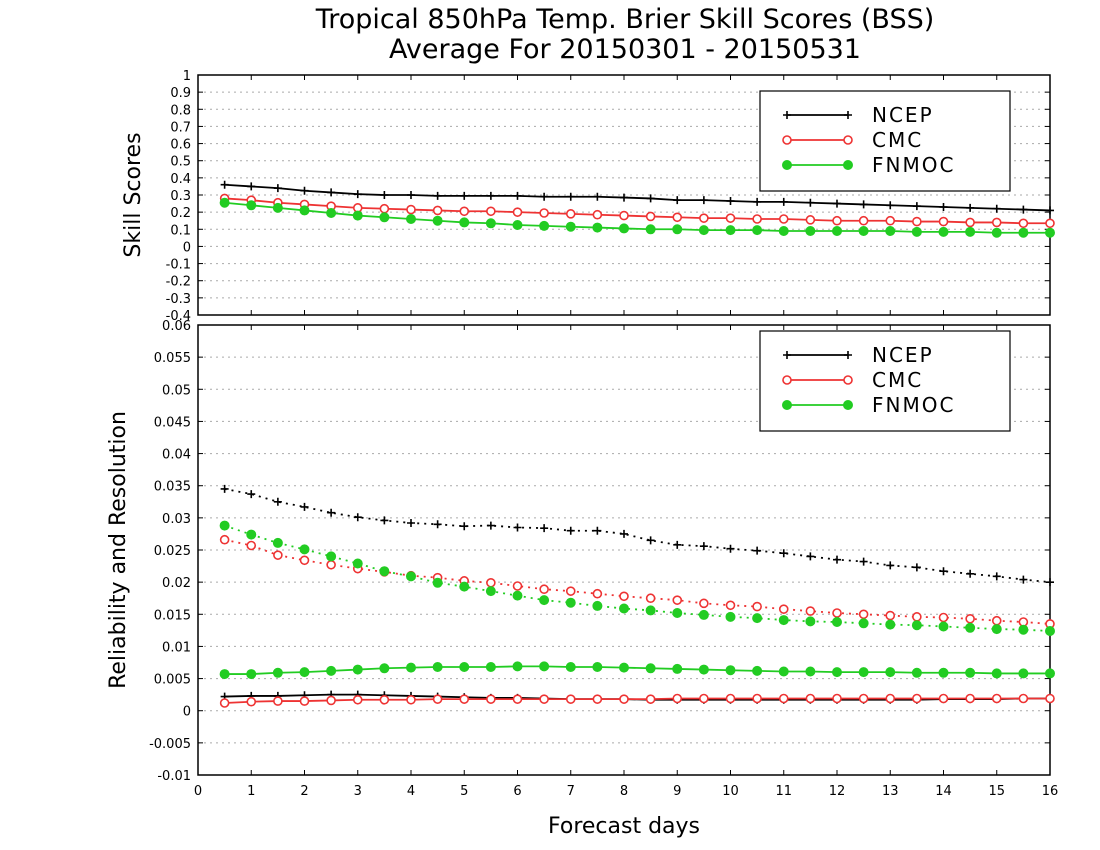  What do you see at coordinates (677, 791) in the screenshot?
I see `x-tick-label: 9` at bounding box center [677, 791].